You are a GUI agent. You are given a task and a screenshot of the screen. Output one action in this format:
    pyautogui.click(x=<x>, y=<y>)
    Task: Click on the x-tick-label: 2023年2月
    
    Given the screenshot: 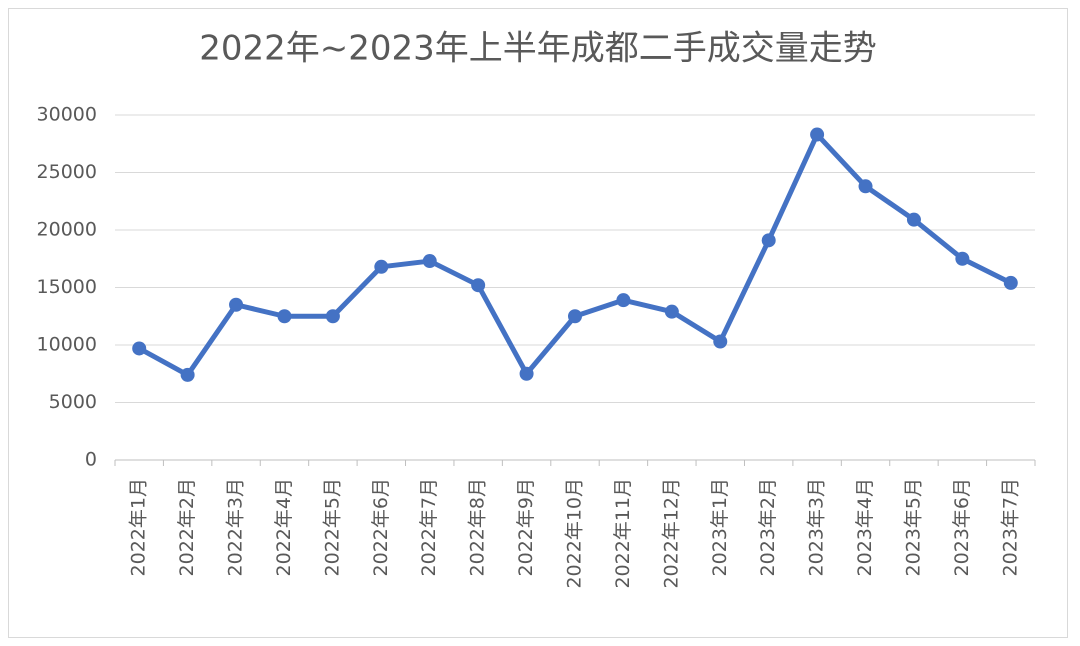 What is the action you would take?
    pyautogui.click(x=768, y=527)
    